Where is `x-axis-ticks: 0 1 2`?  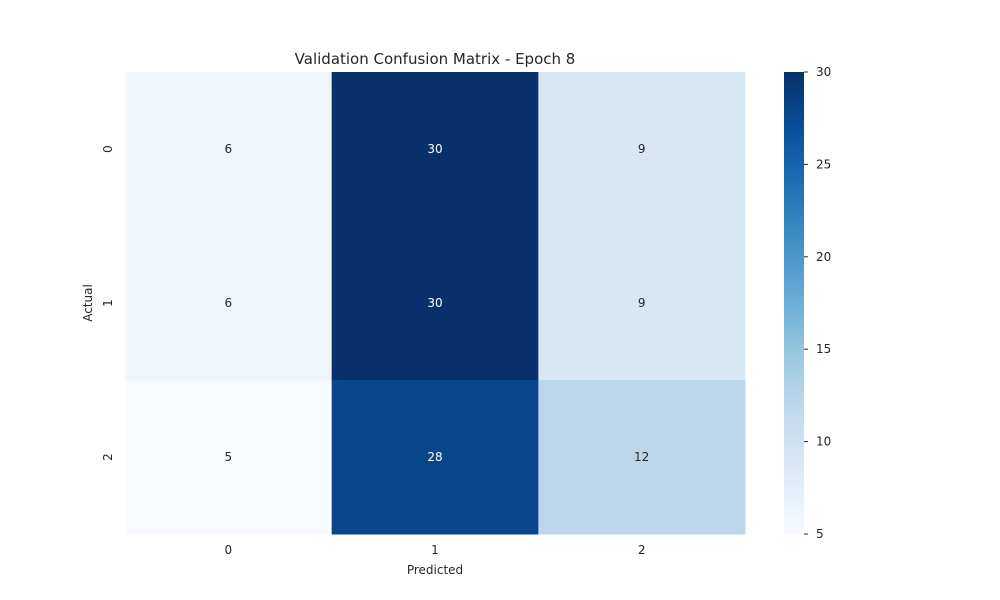 x-axis-ticks: 0 1 2 is located at coordinates (435, 550).